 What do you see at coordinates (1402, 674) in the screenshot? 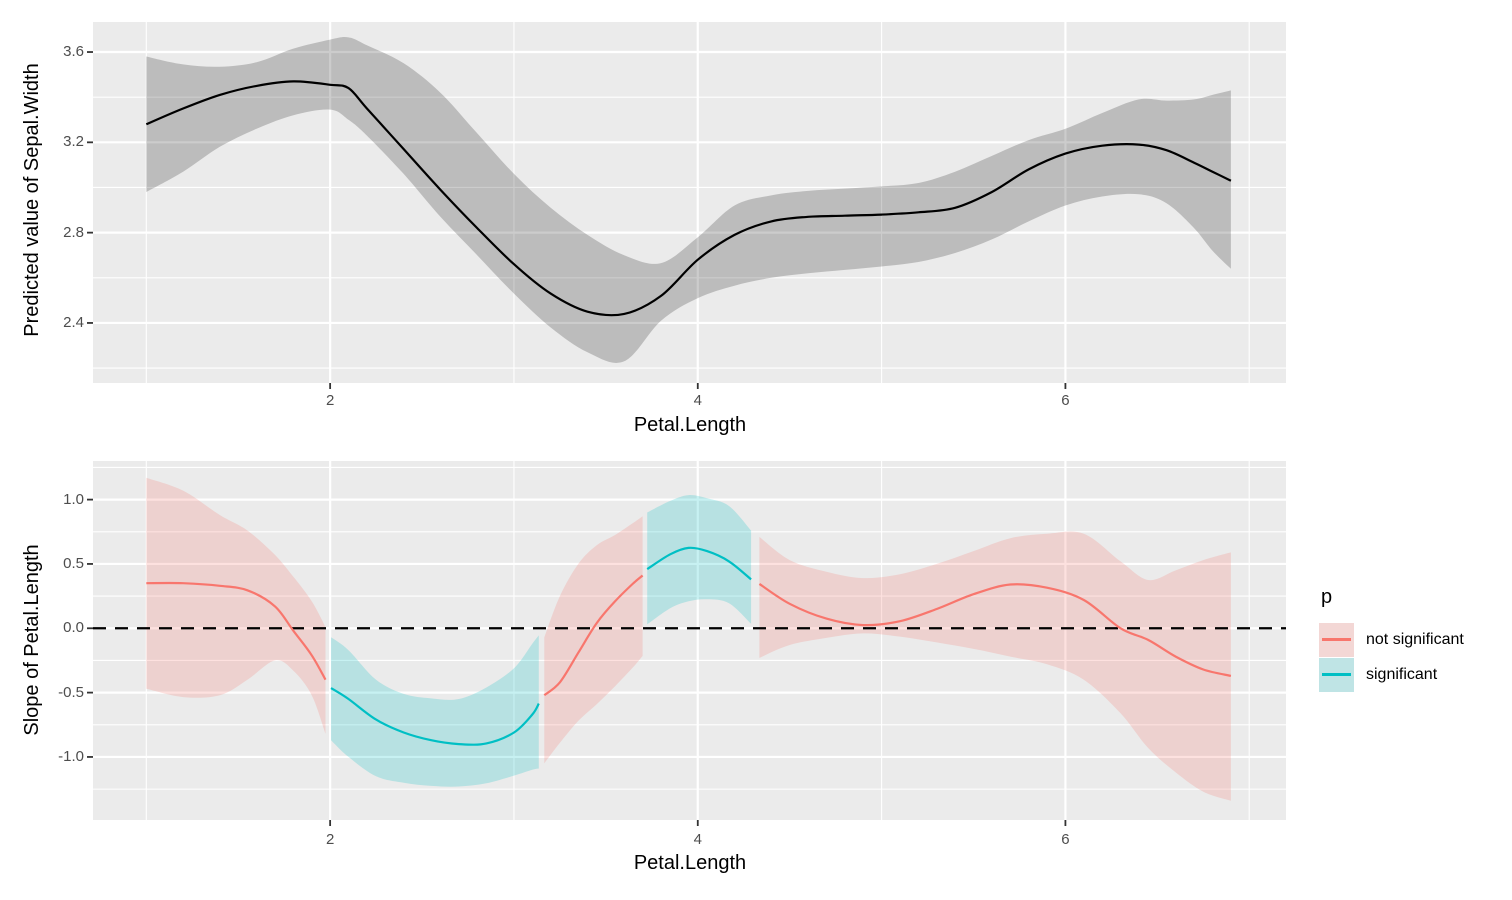
I see `legend-item-label: significant` at bounding box center [1402, 674].